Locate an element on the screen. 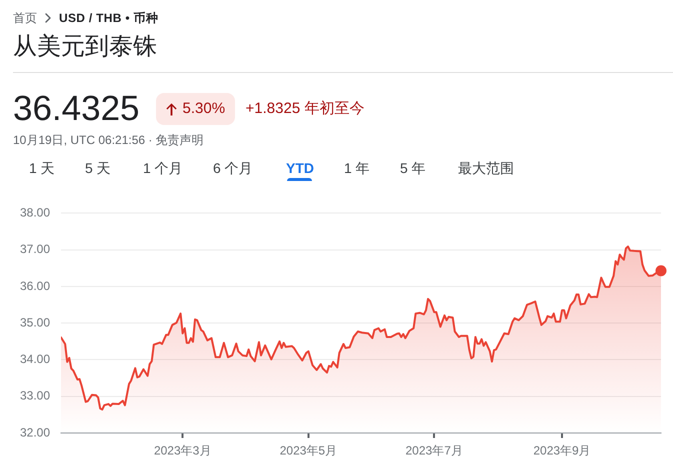 The image size is (673, 468). text: 1 天 is located at coordinates (42, 168).